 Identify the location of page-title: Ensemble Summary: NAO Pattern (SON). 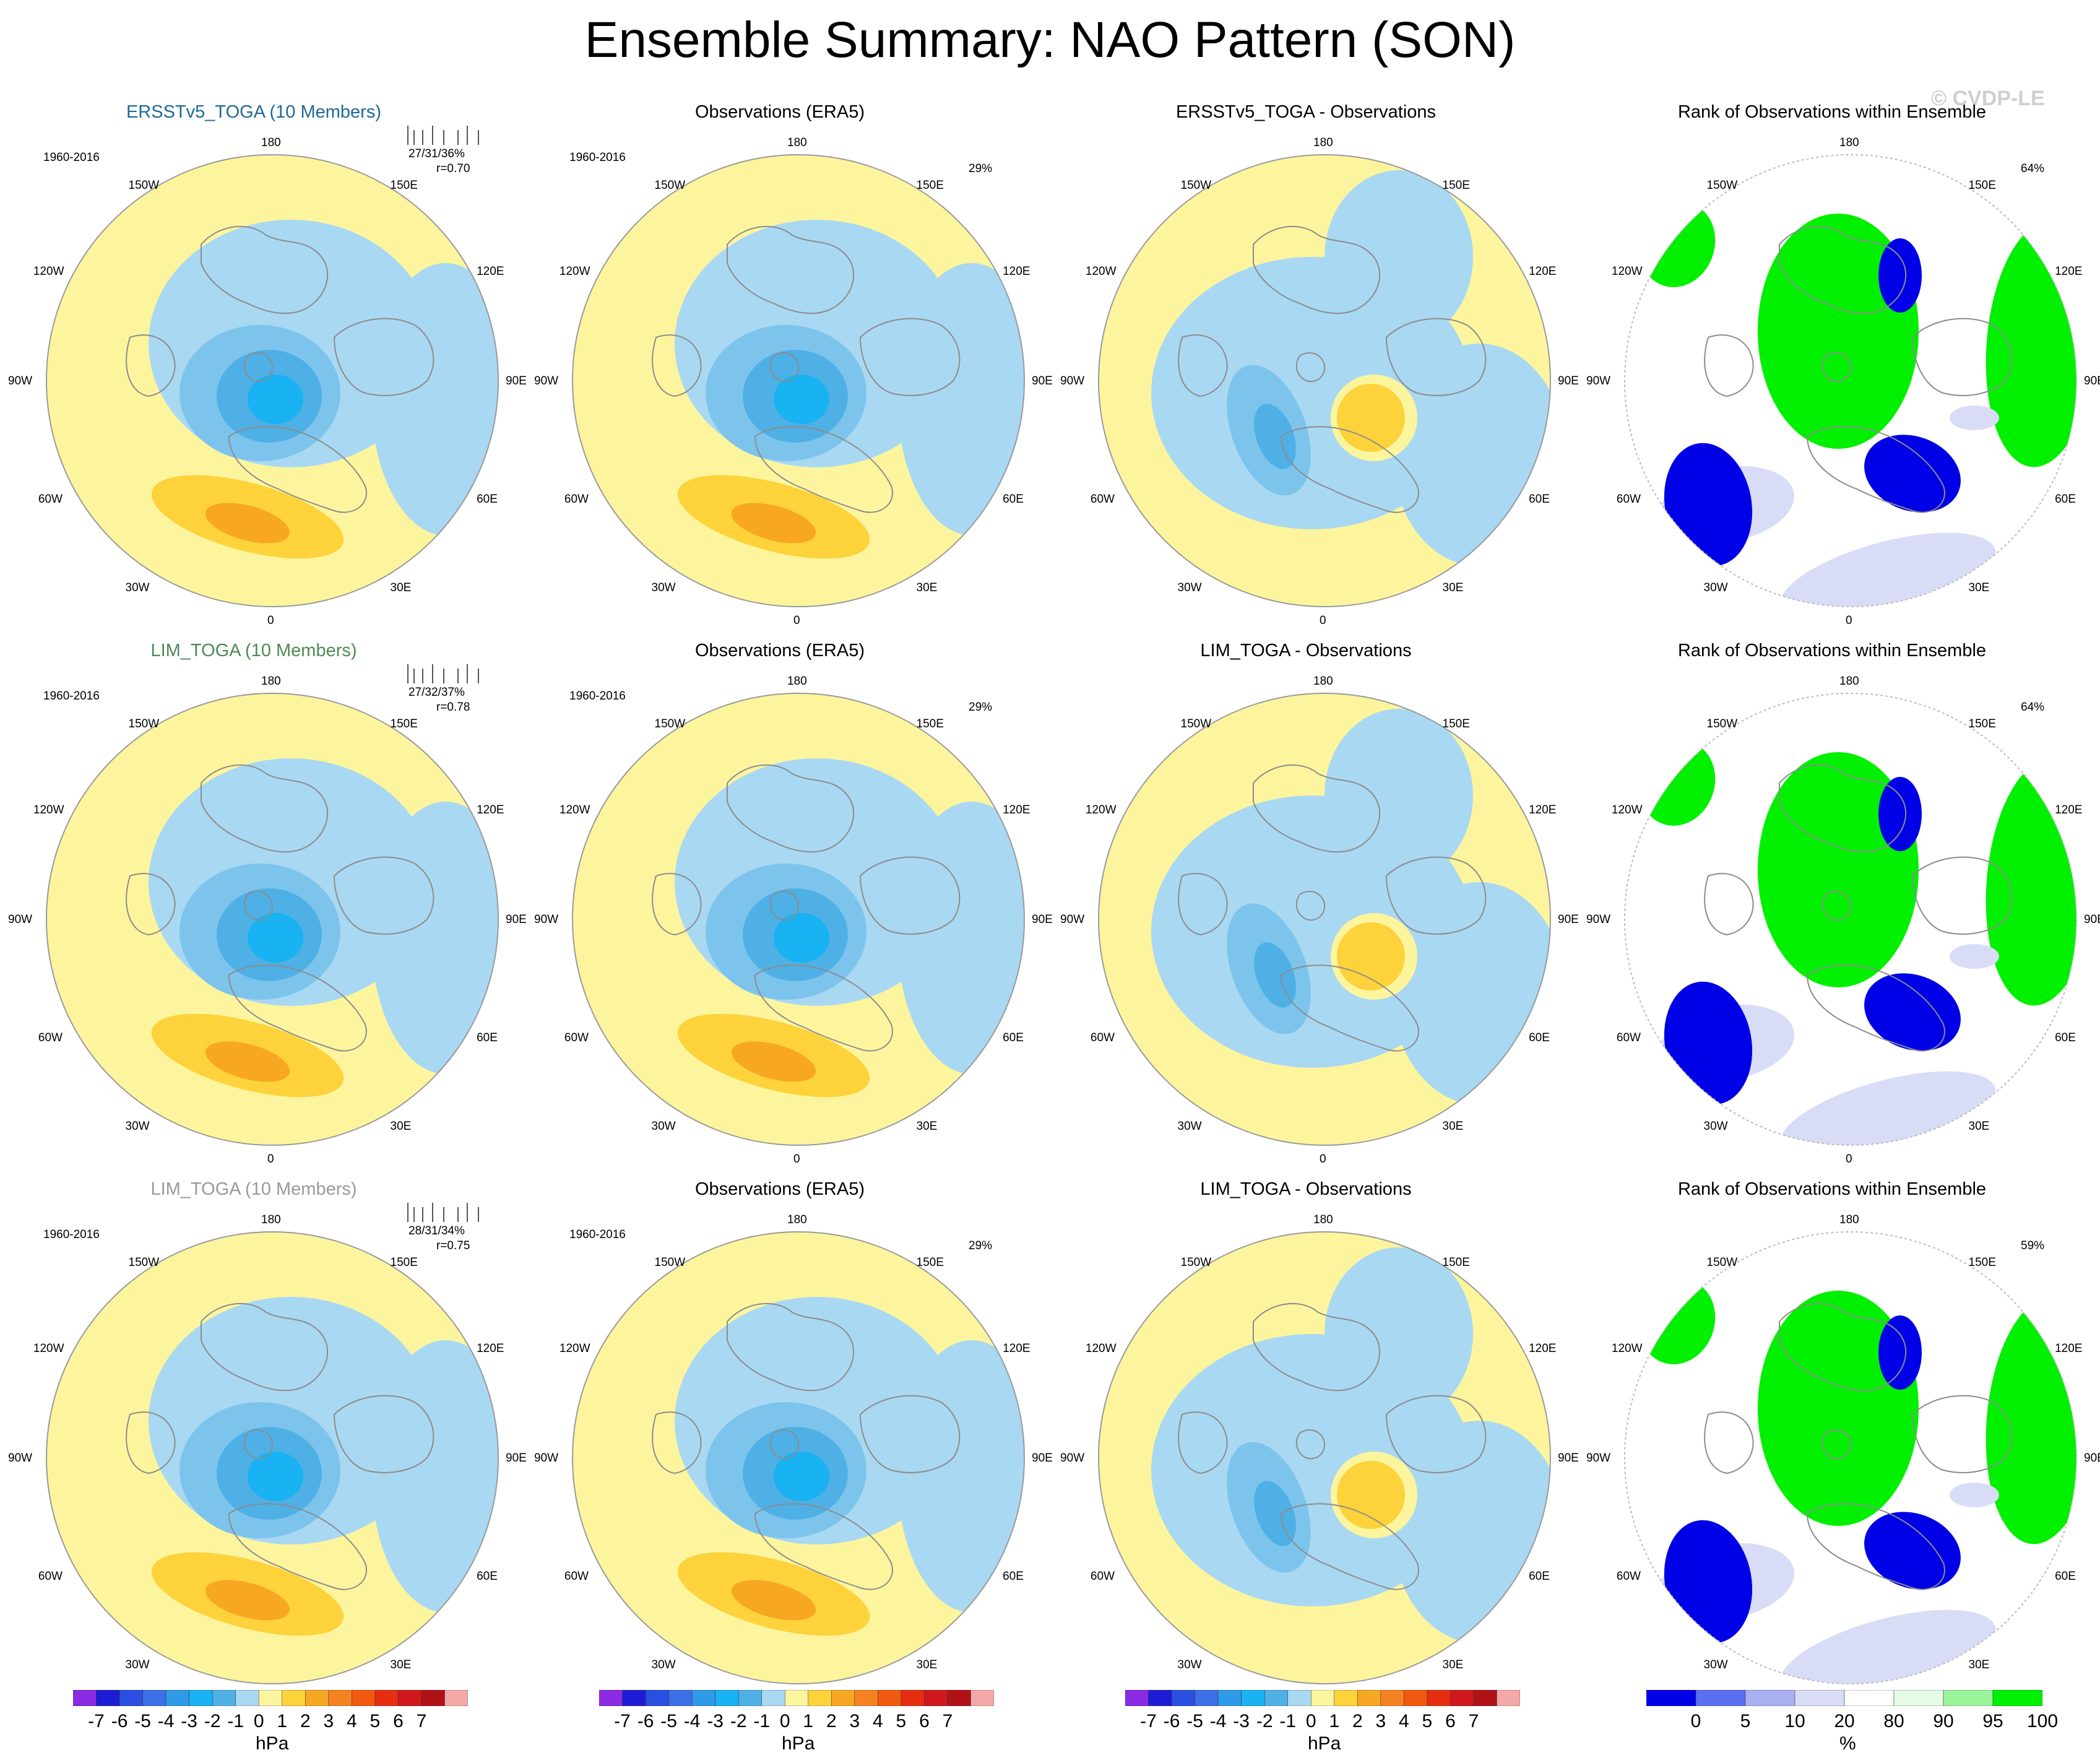
(1050, 40).